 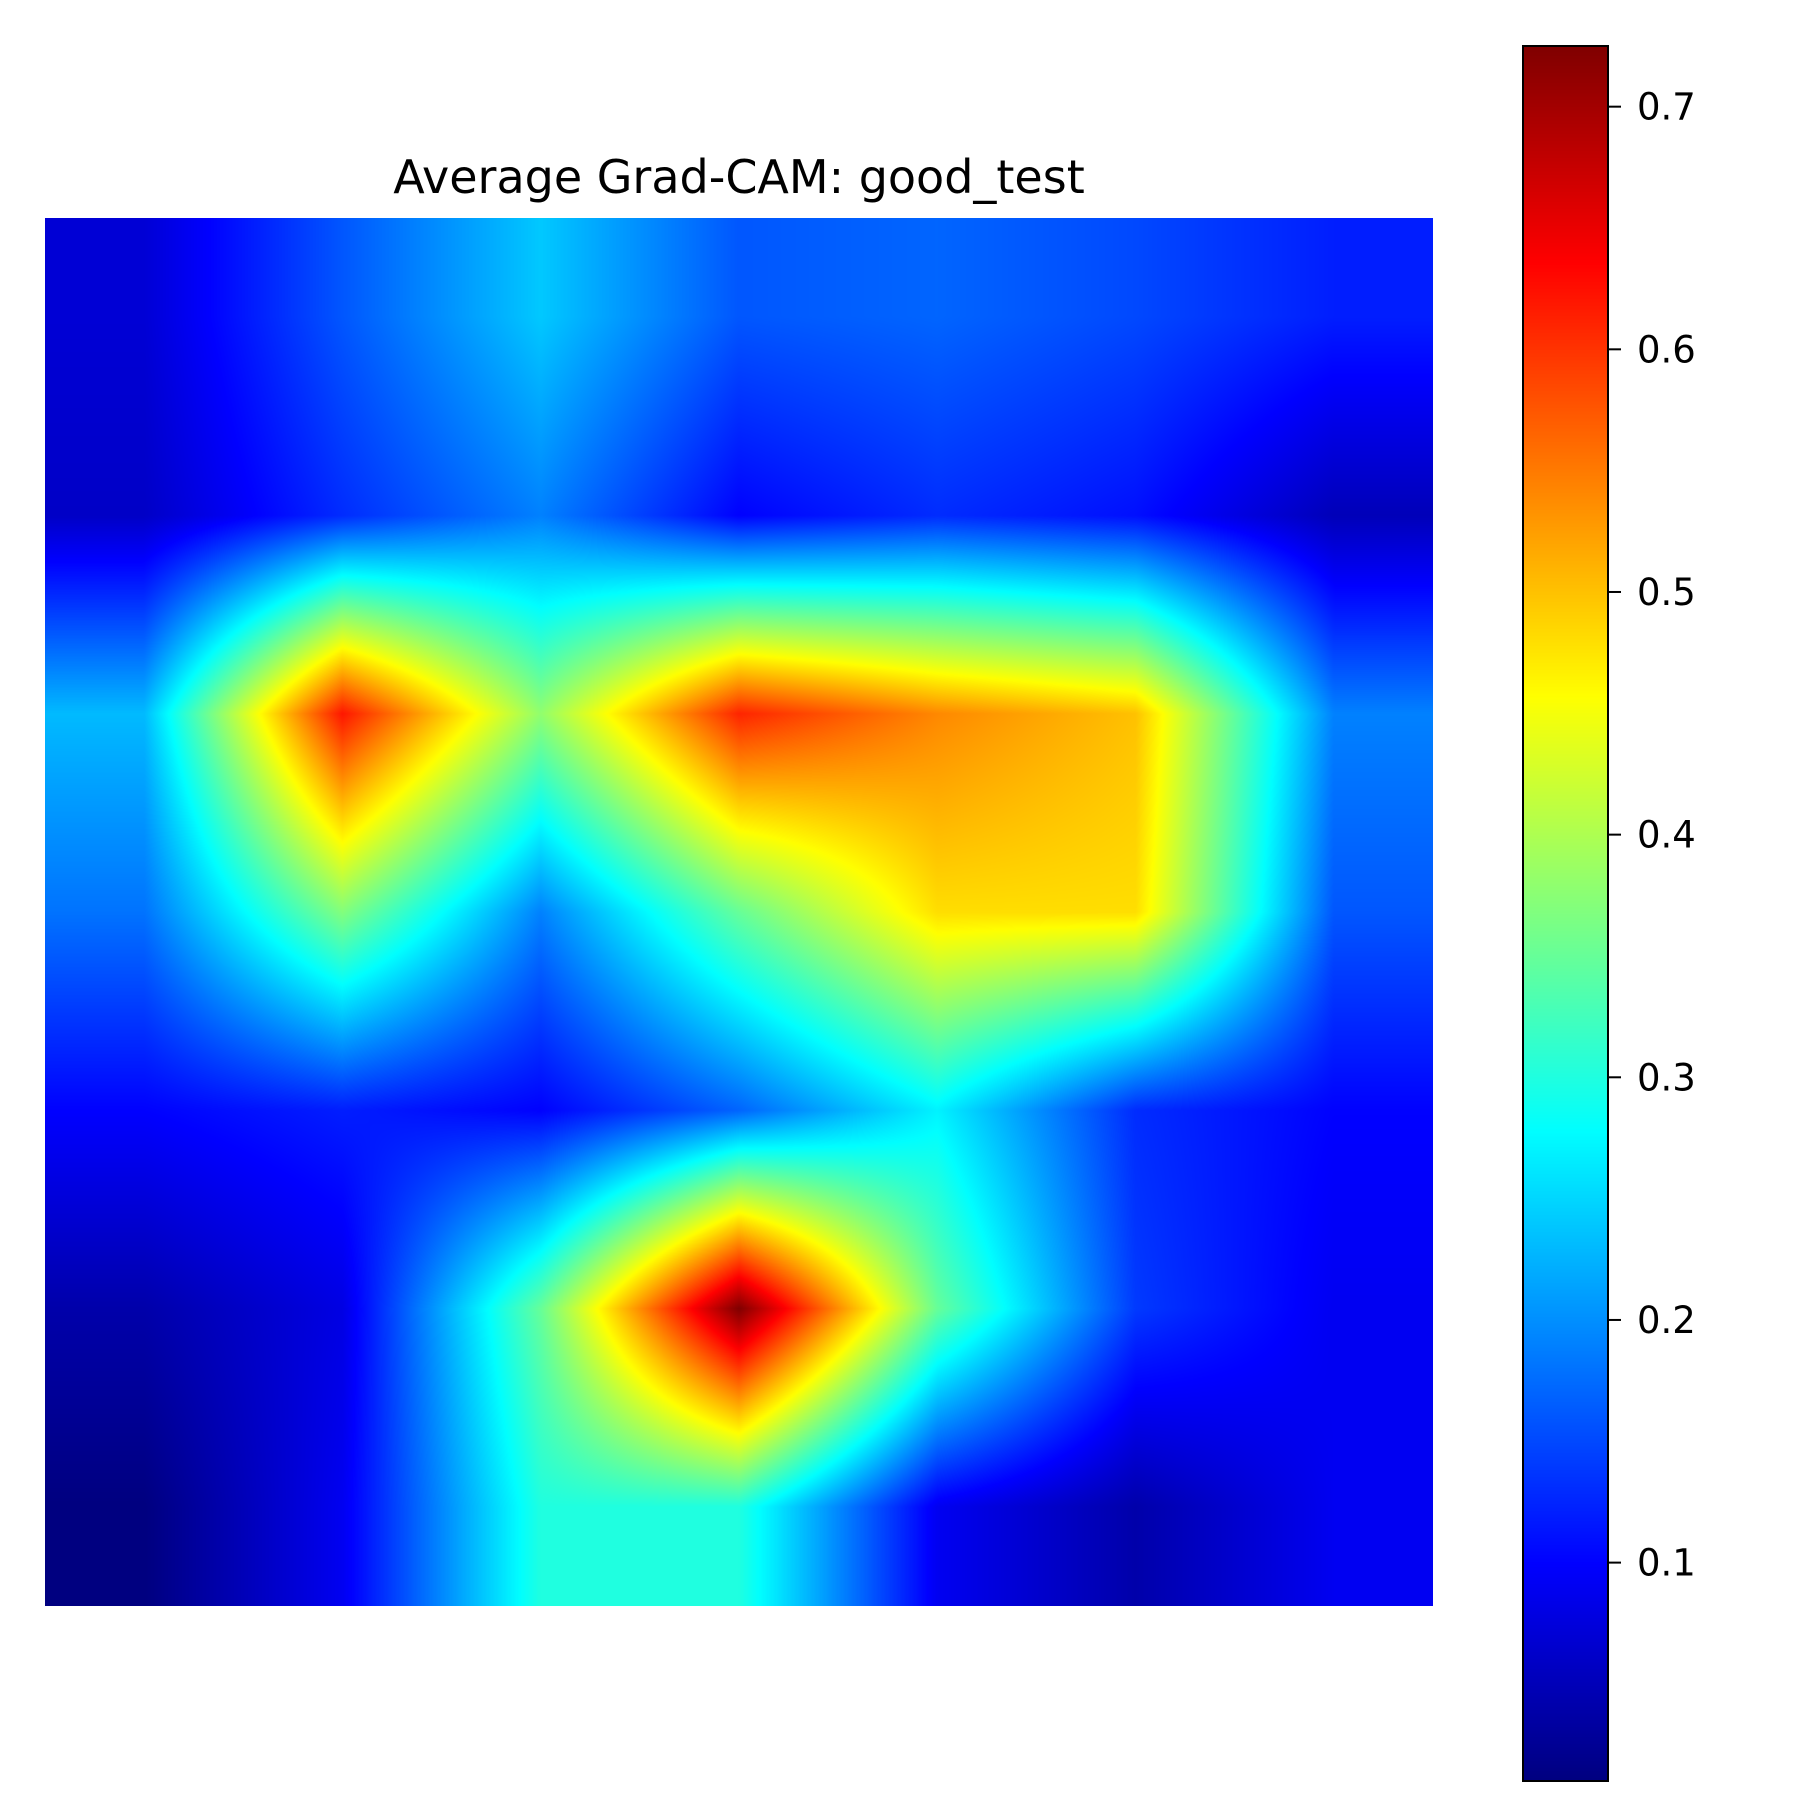 What do you see at coordinates (1666, 592) in the screenshot?
I see `colorbar-tick-label: 0.5` at bounding box center [1666, 592].